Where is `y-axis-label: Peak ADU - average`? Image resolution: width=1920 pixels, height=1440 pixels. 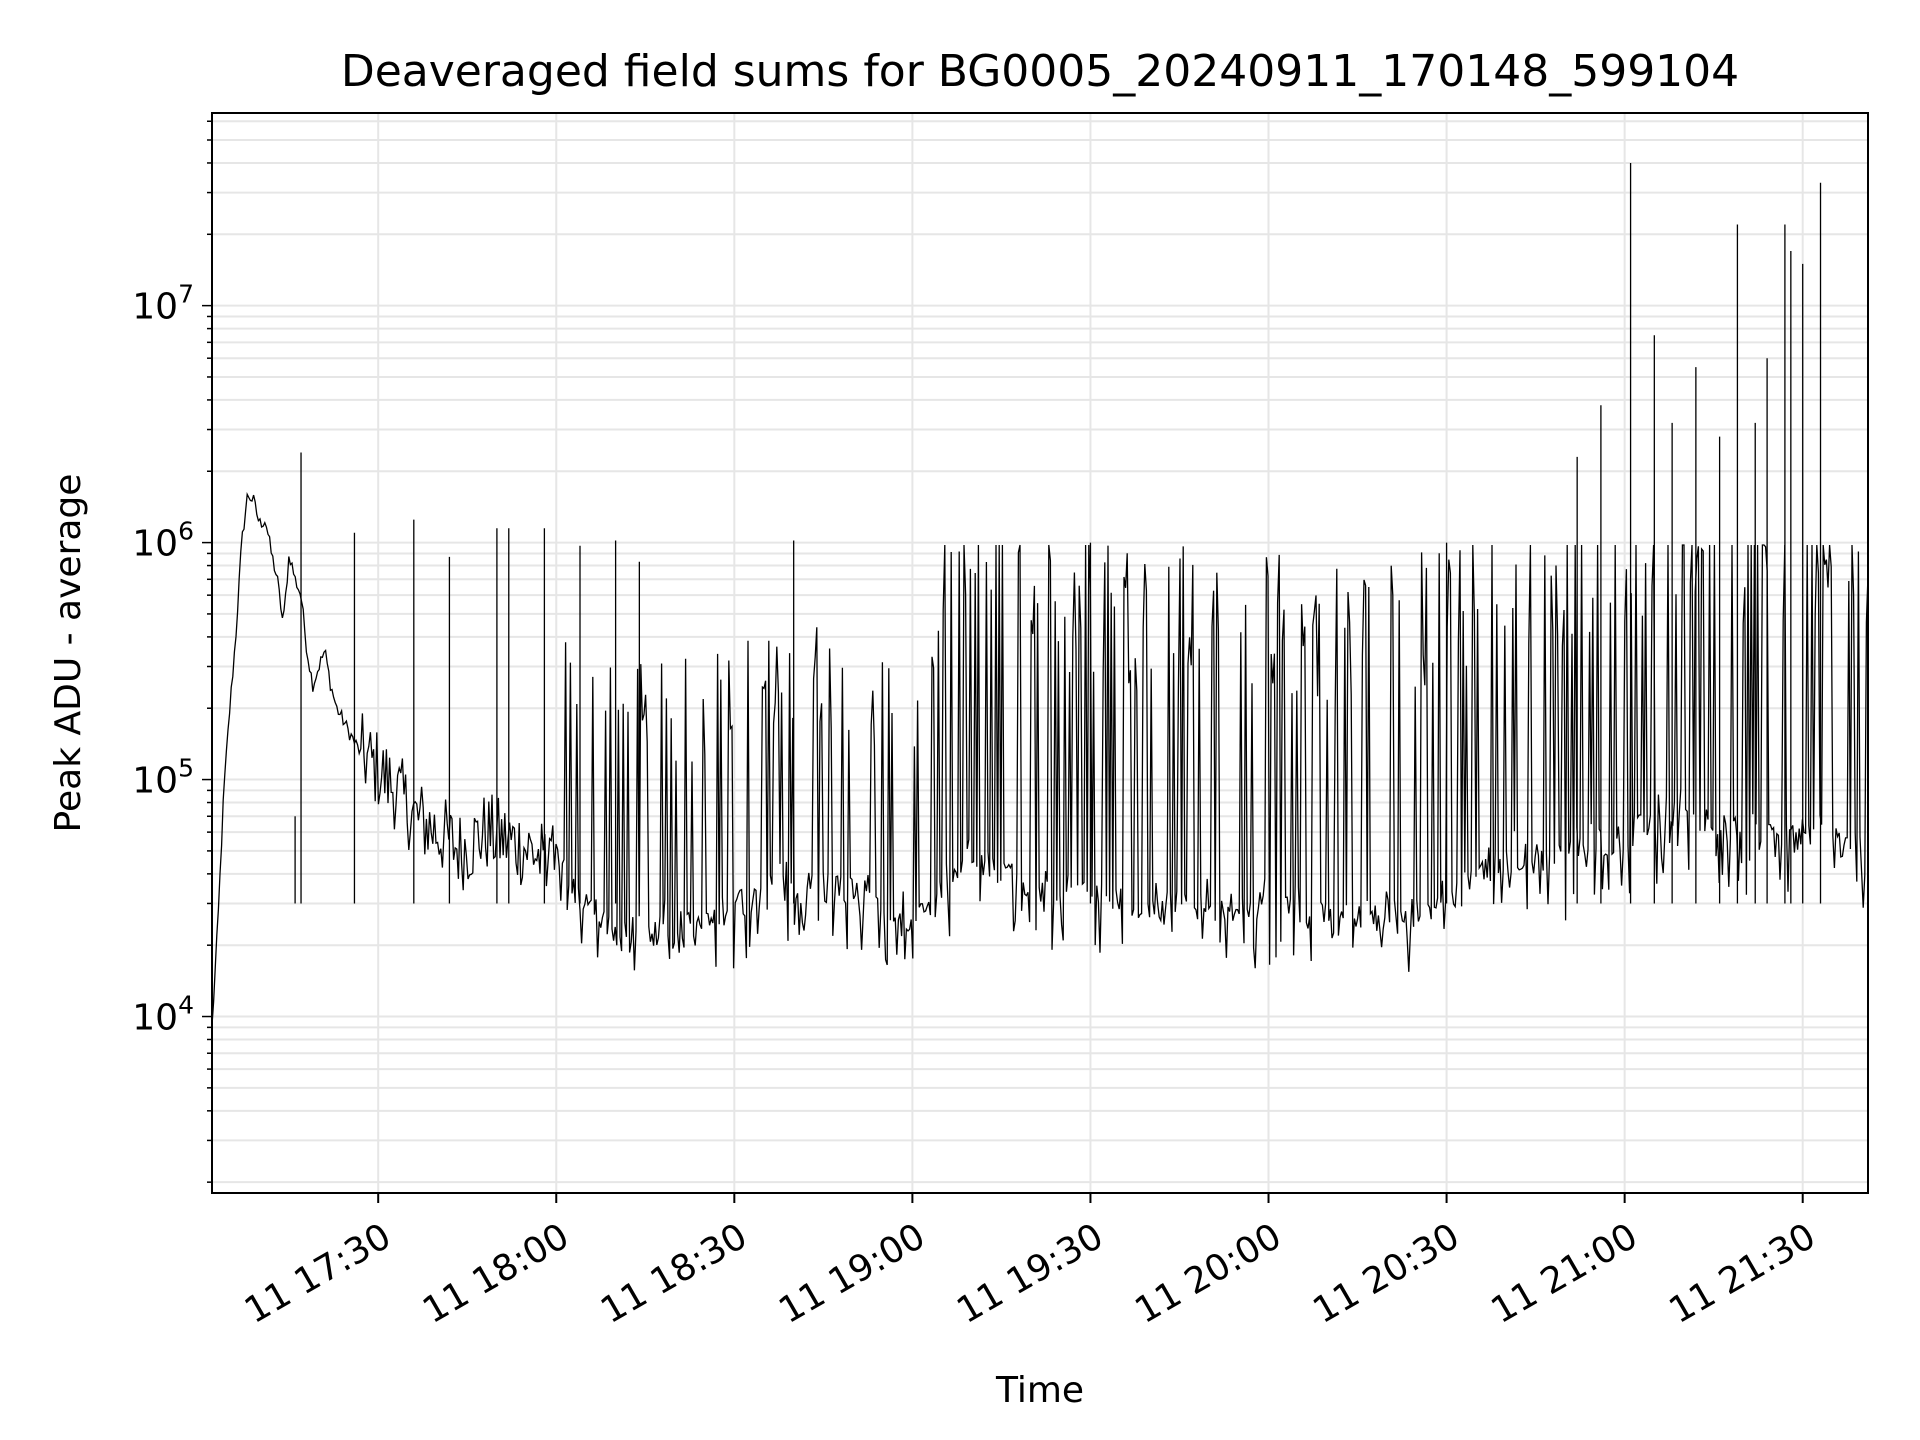
y-axis-label: Peak ADU - average is located at coordinates (68, 653).